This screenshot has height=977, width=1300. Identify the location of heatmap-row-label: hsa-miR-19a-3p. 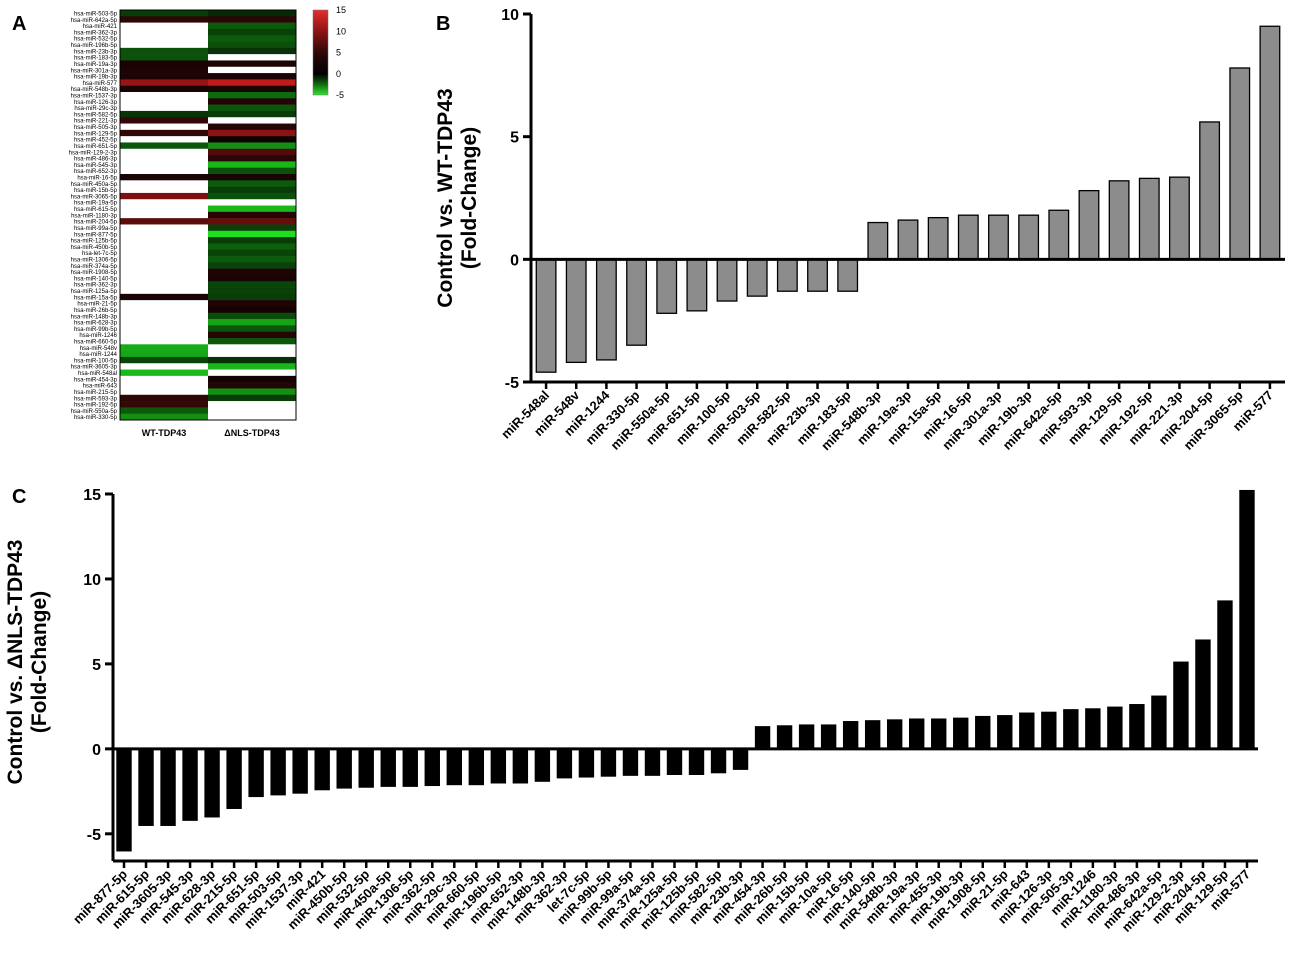
(96, 65).